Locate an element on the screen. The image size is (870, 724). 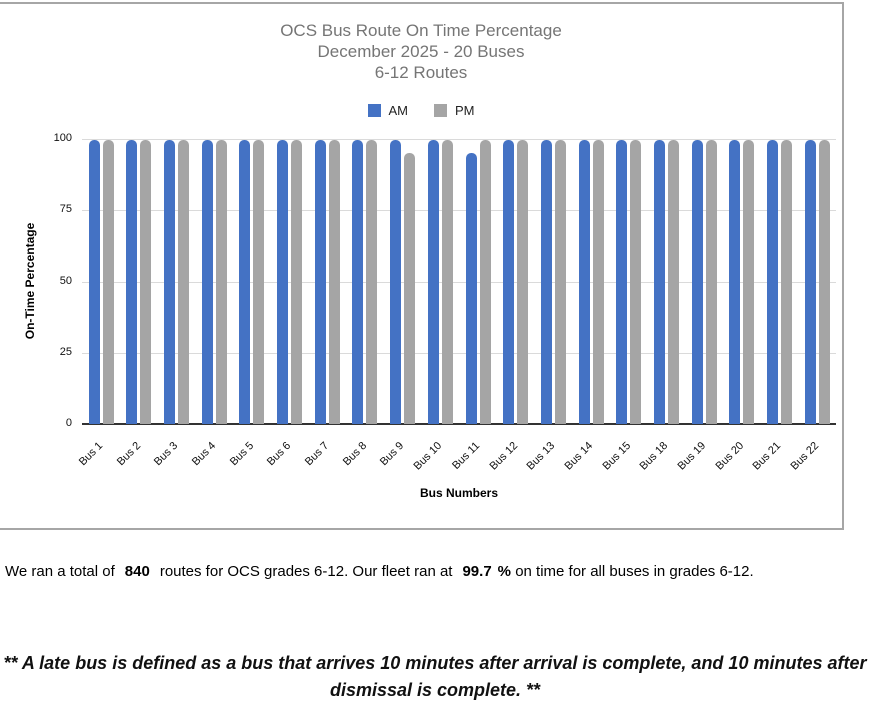
legend-item-am: AM is located at coordinates (388, 110).